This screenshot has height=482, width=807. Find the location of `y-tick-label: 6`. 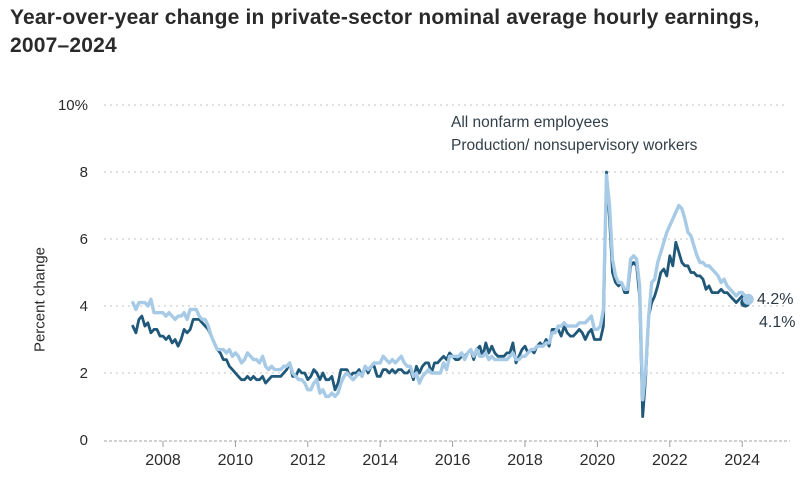

y-tick-label: 6 is located at coordinates (84, 239).